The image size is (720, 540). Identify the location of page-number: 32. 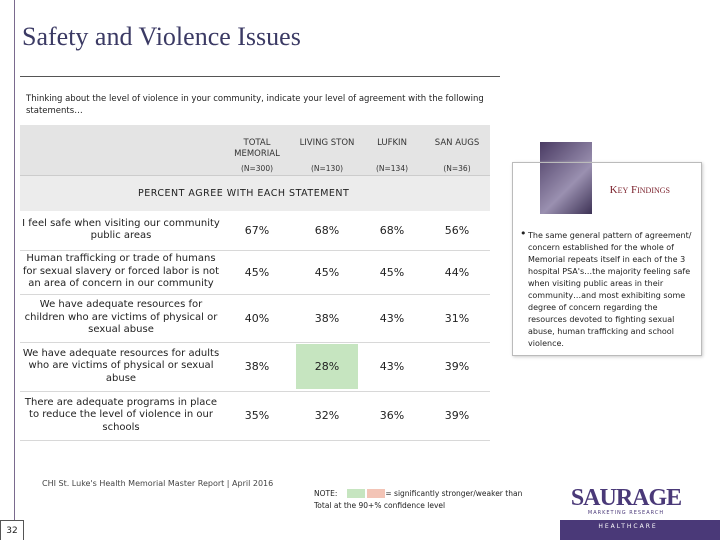
(12, 530).